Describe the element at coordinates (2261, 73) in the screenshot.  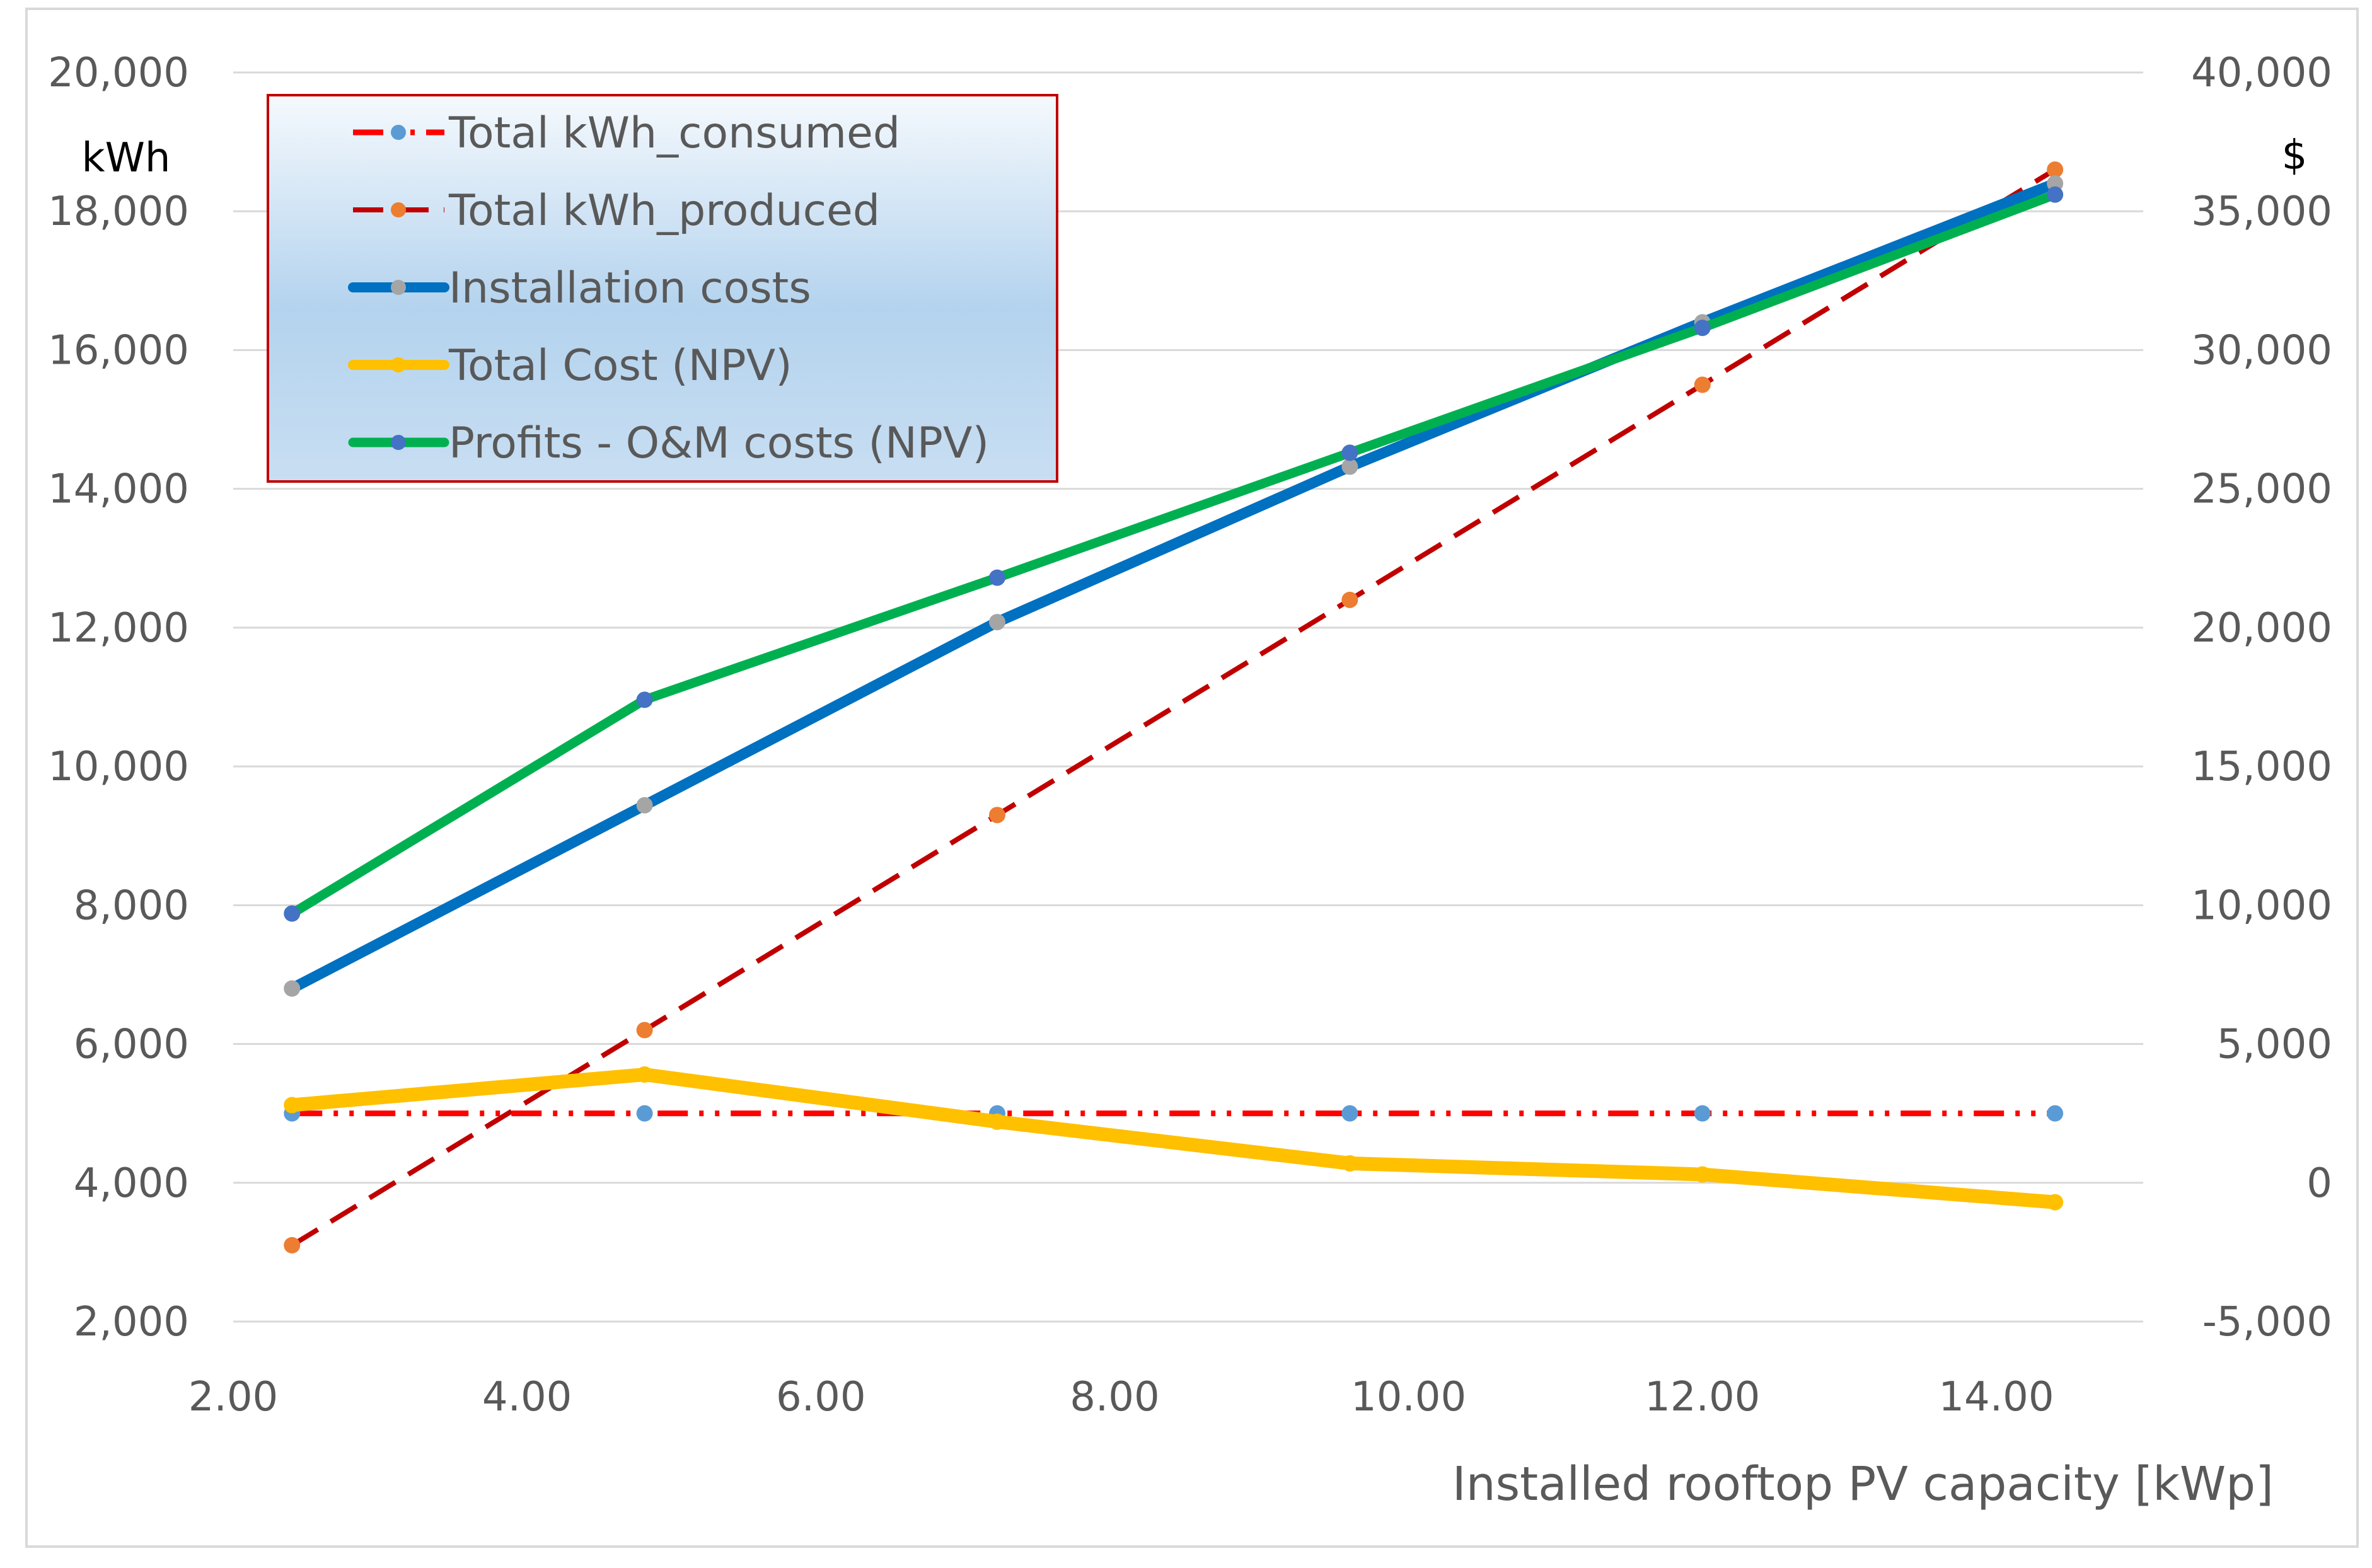
I see `right-tick-label: 40,000` at that location.